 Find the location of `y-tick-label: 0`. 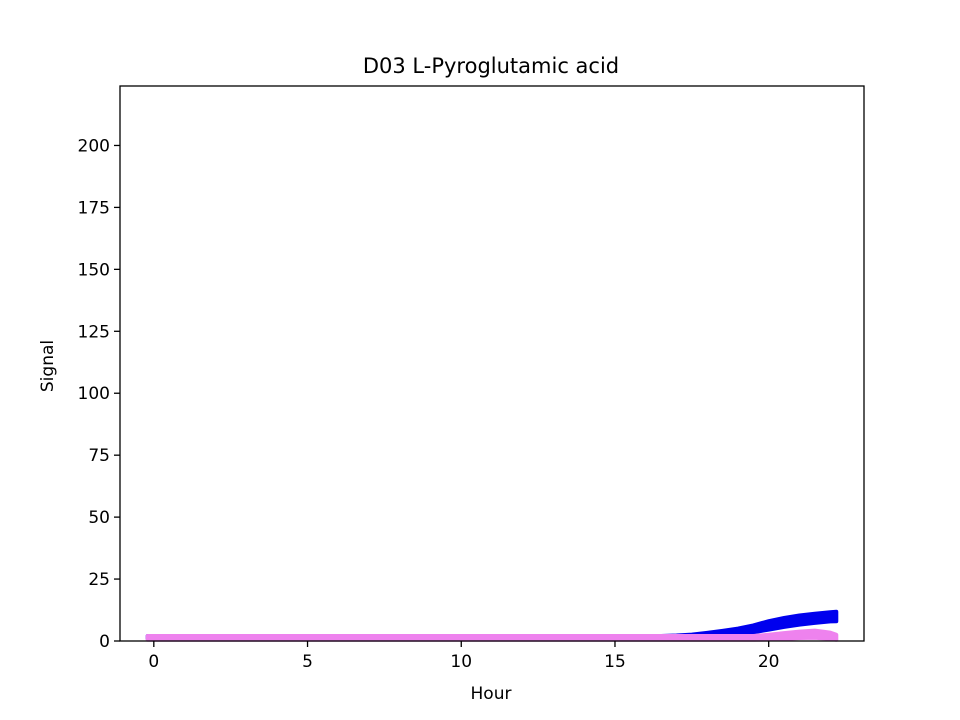

y-tick-label: 0 is located at coordinates (104, 642).